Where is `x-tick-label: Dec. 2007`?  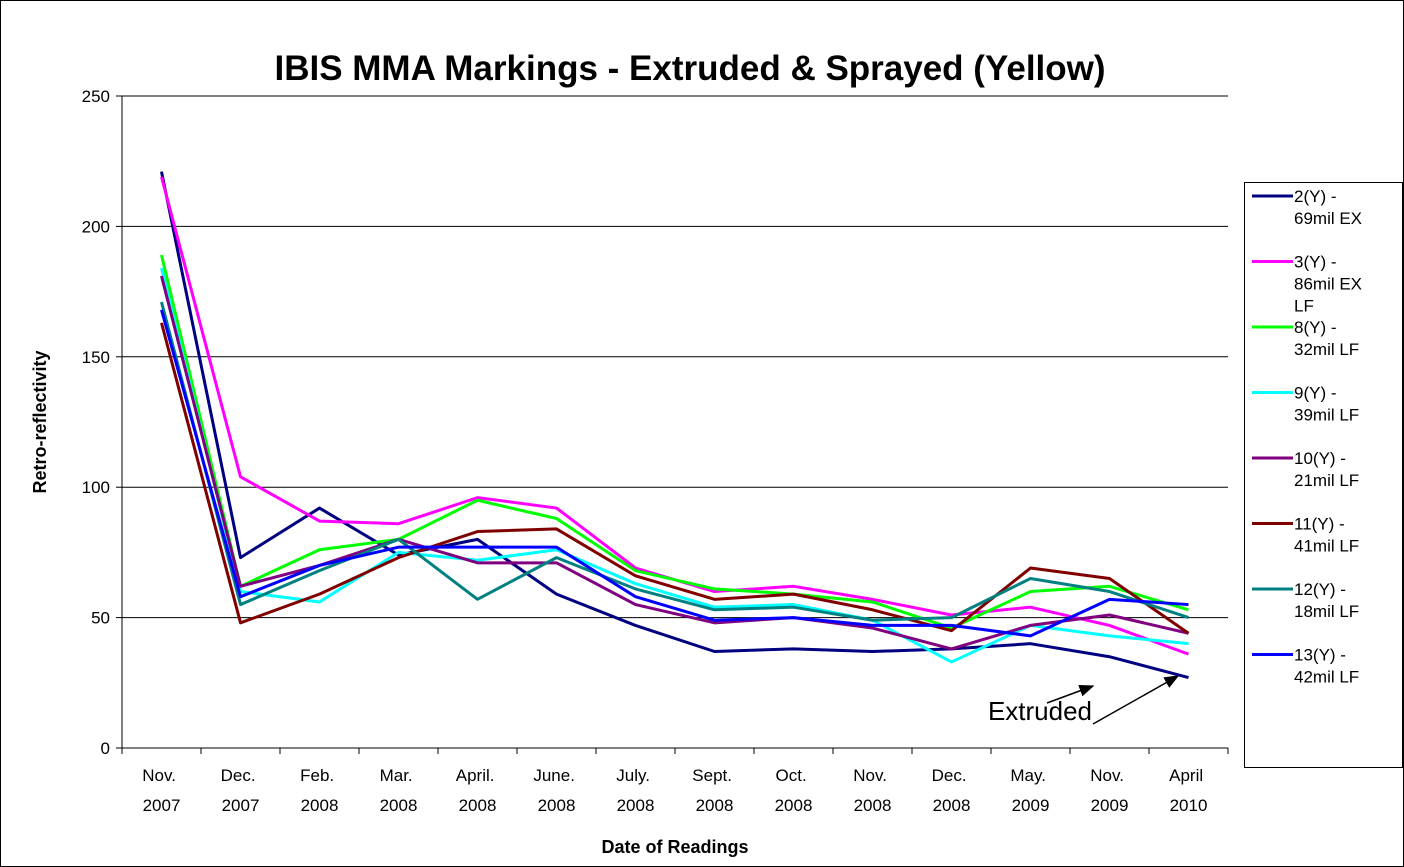 x-tick-label: Dec. 2007 is located at coordinates (241, 790).